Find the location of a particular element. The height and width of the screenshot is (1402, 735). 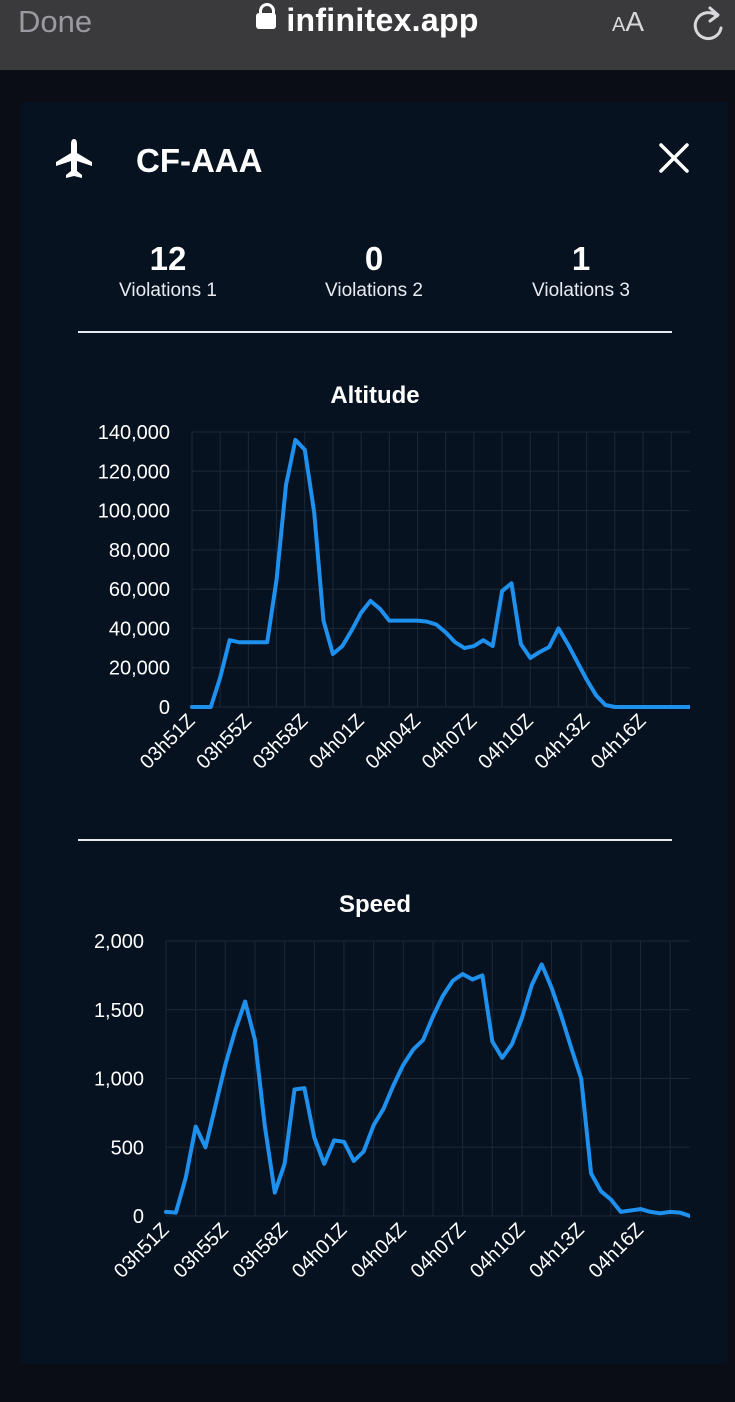

y-tick-label: 60,000 is located at coordinates (139, 590).